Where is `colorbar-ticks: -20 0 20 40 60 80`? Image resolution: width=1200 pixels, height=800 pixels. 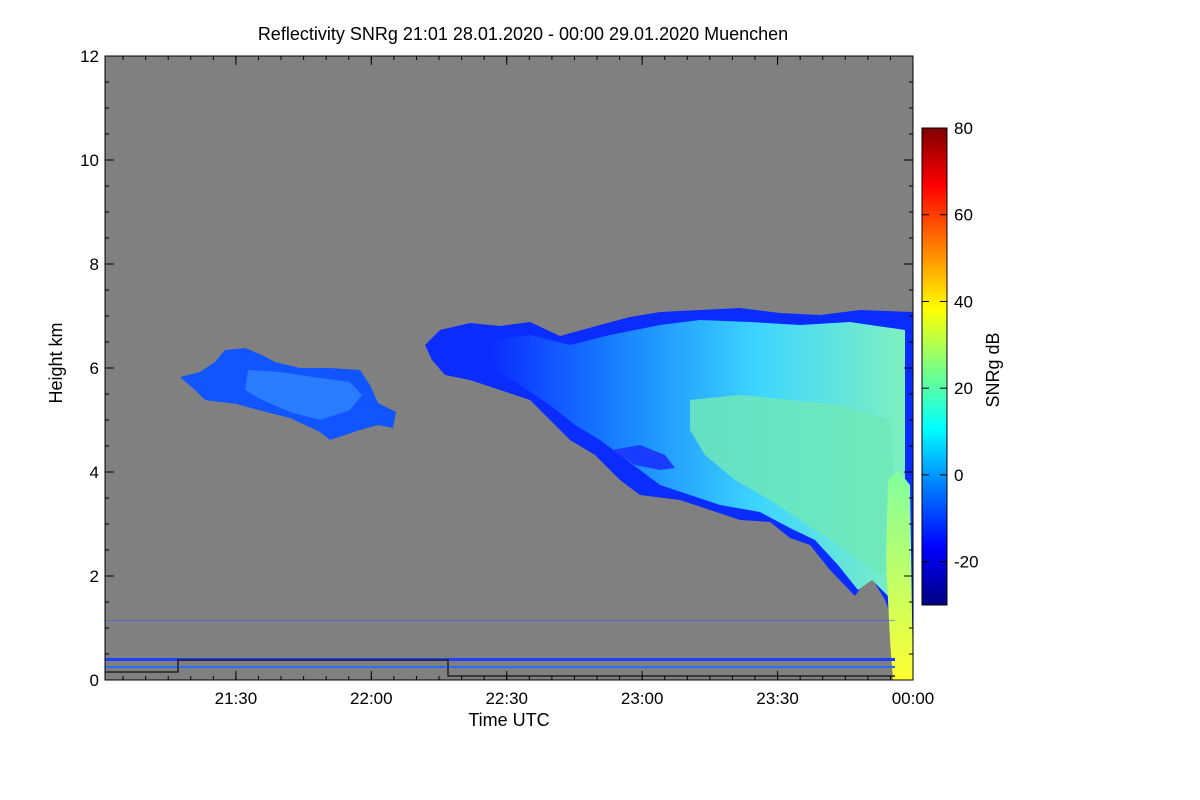
colorbar-ticks: -20 0 20 40 60 80 is located at coordinates (950, 345).